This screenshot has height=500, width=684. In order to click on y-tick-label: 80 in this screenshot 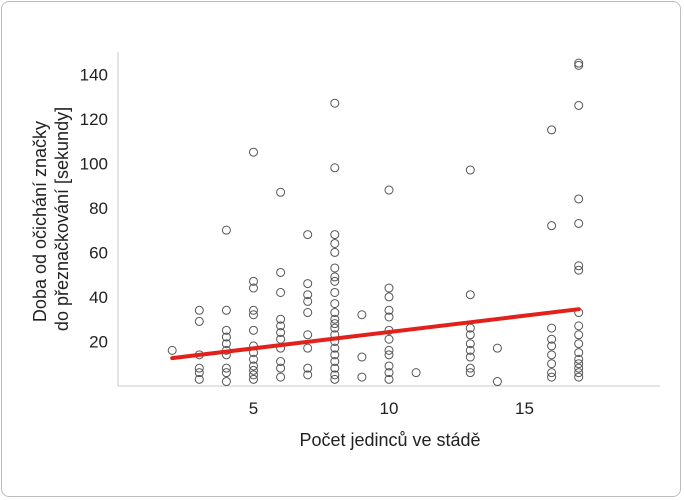, I will do `click(98, 208)`.